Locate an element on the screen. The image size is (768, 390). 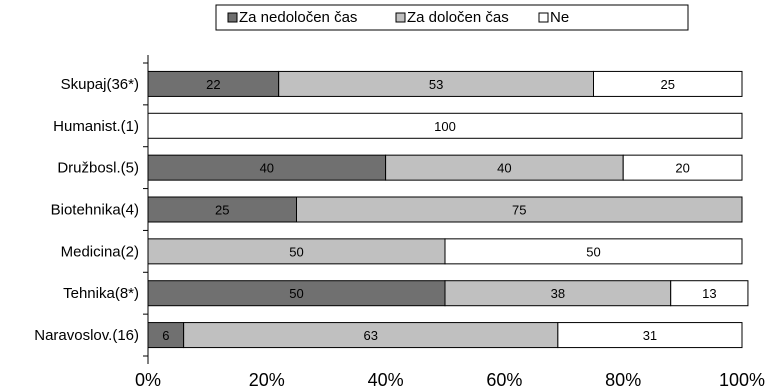
category-label: Tehnika(8*) is located at coordinates (101, 293).